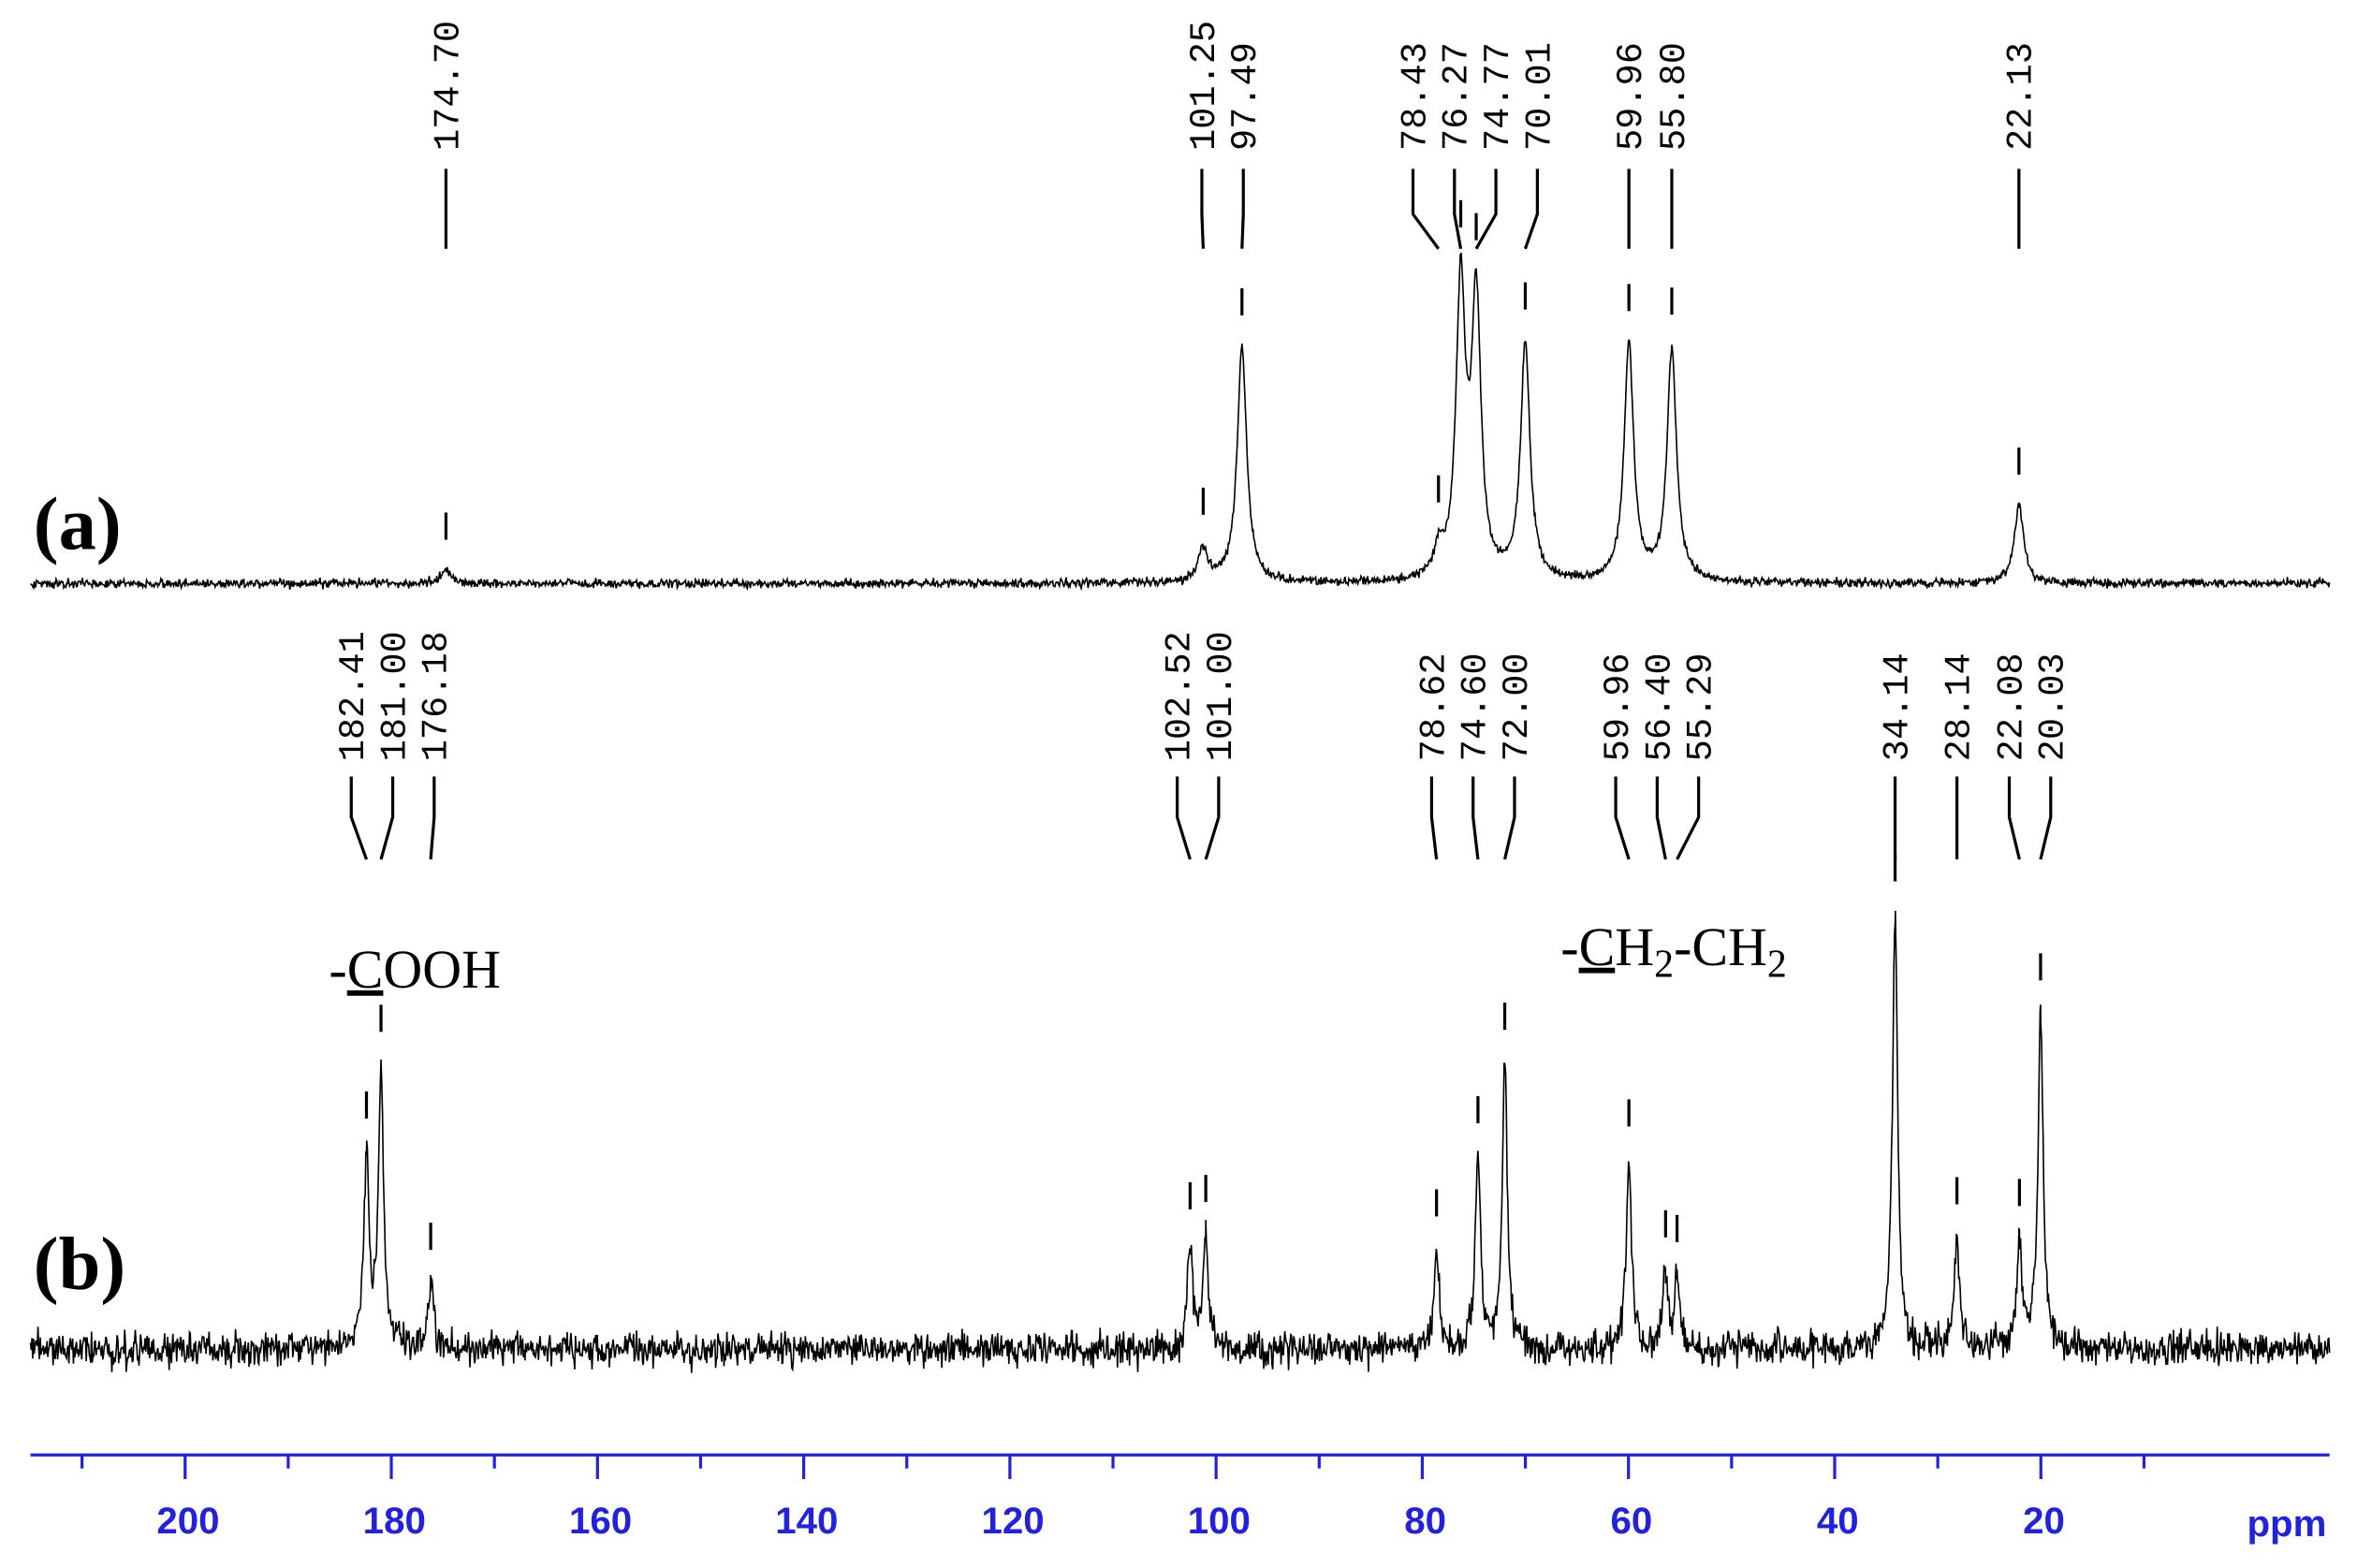  Describe the element at coordinates (2287, 1524) in the screenshot. I see `x-axis-label: ppm` at that location.